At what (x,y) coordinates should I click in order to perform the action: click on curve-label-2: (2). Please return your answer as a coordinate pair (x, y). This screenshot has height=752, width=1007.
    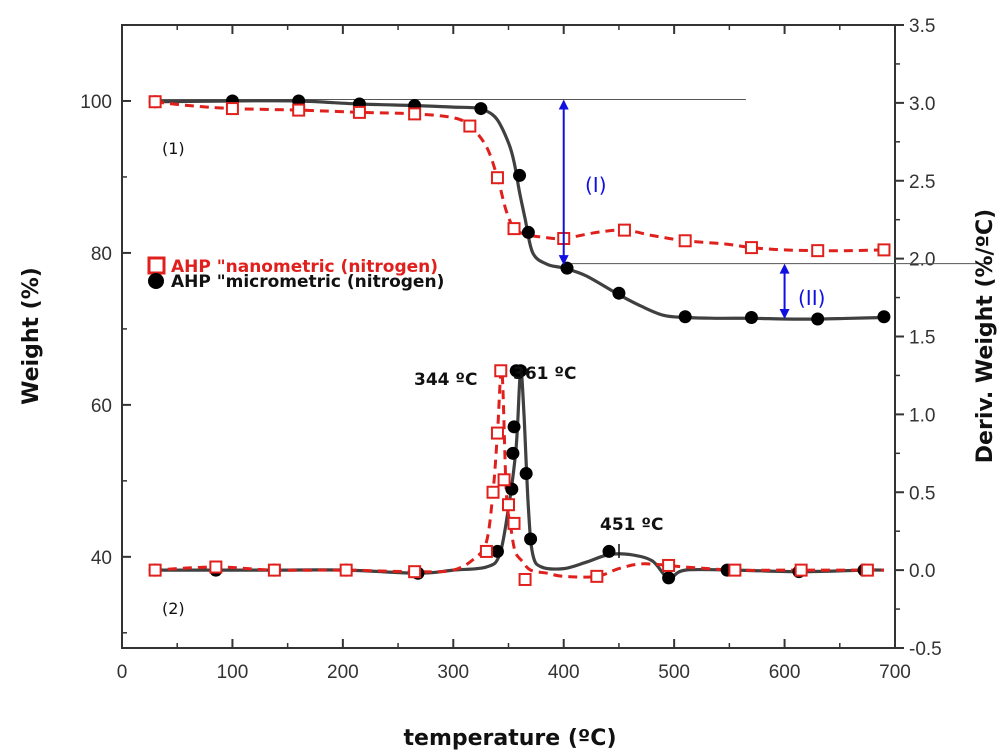
    Looking at the image, I should click on (173, 608).